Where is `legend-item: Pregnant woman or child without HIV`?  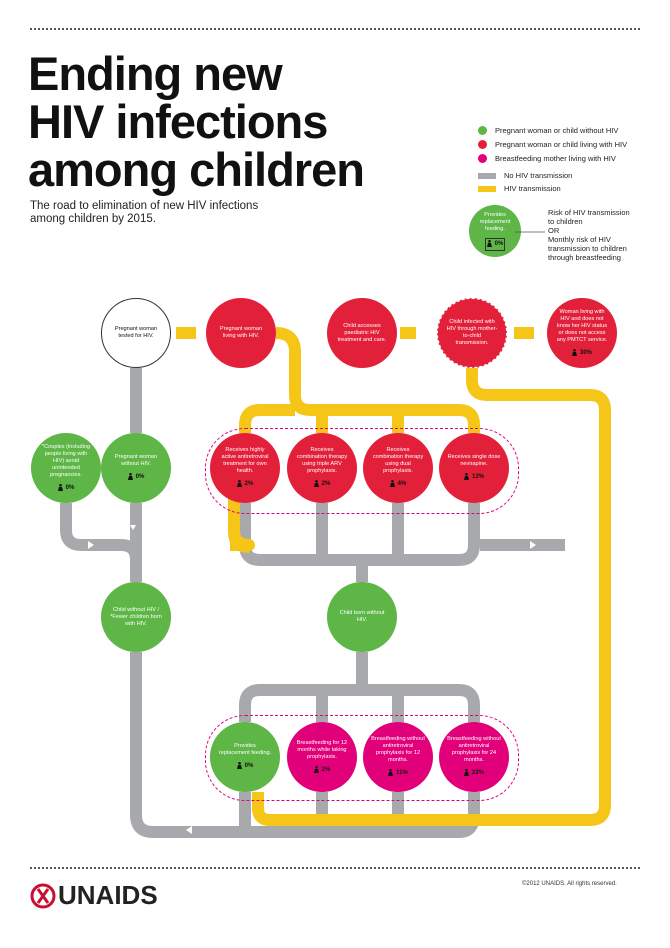 legend-item: Pregnant woman or child without HIV is located at coordinates (548, 130).